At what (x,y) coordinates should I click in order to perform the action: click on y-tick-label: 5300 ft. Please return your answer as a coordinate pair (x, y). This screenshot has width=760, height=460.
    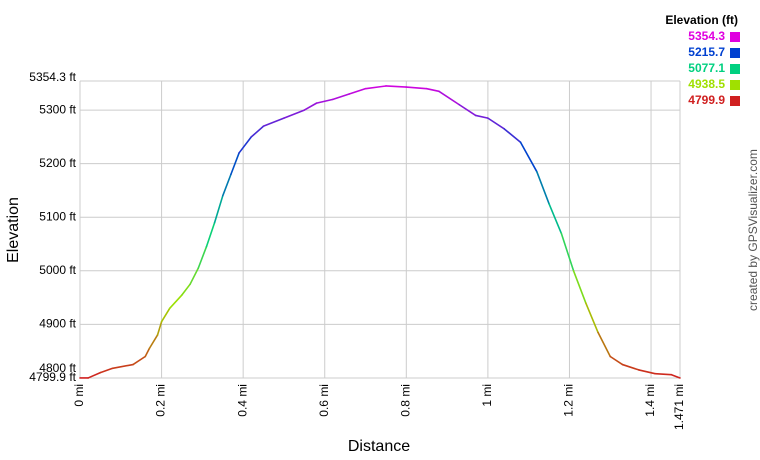
    Looking at the image, I should click on (57, 109).